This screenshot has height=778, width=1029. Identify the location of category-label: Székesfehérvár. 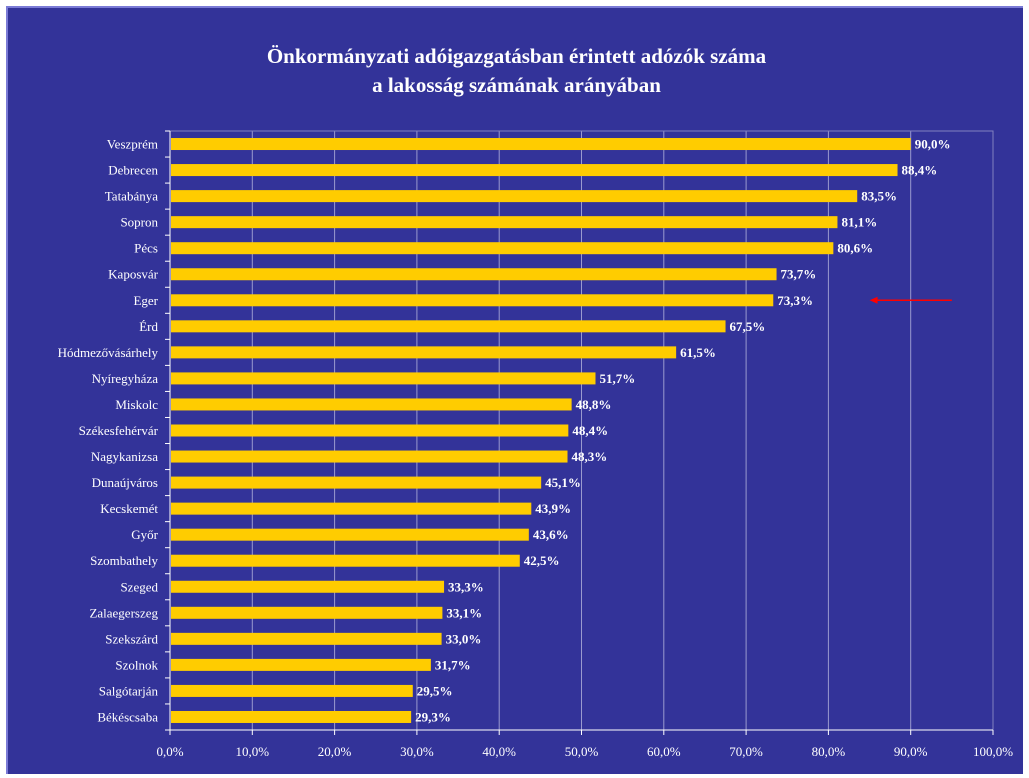
(119, 430).